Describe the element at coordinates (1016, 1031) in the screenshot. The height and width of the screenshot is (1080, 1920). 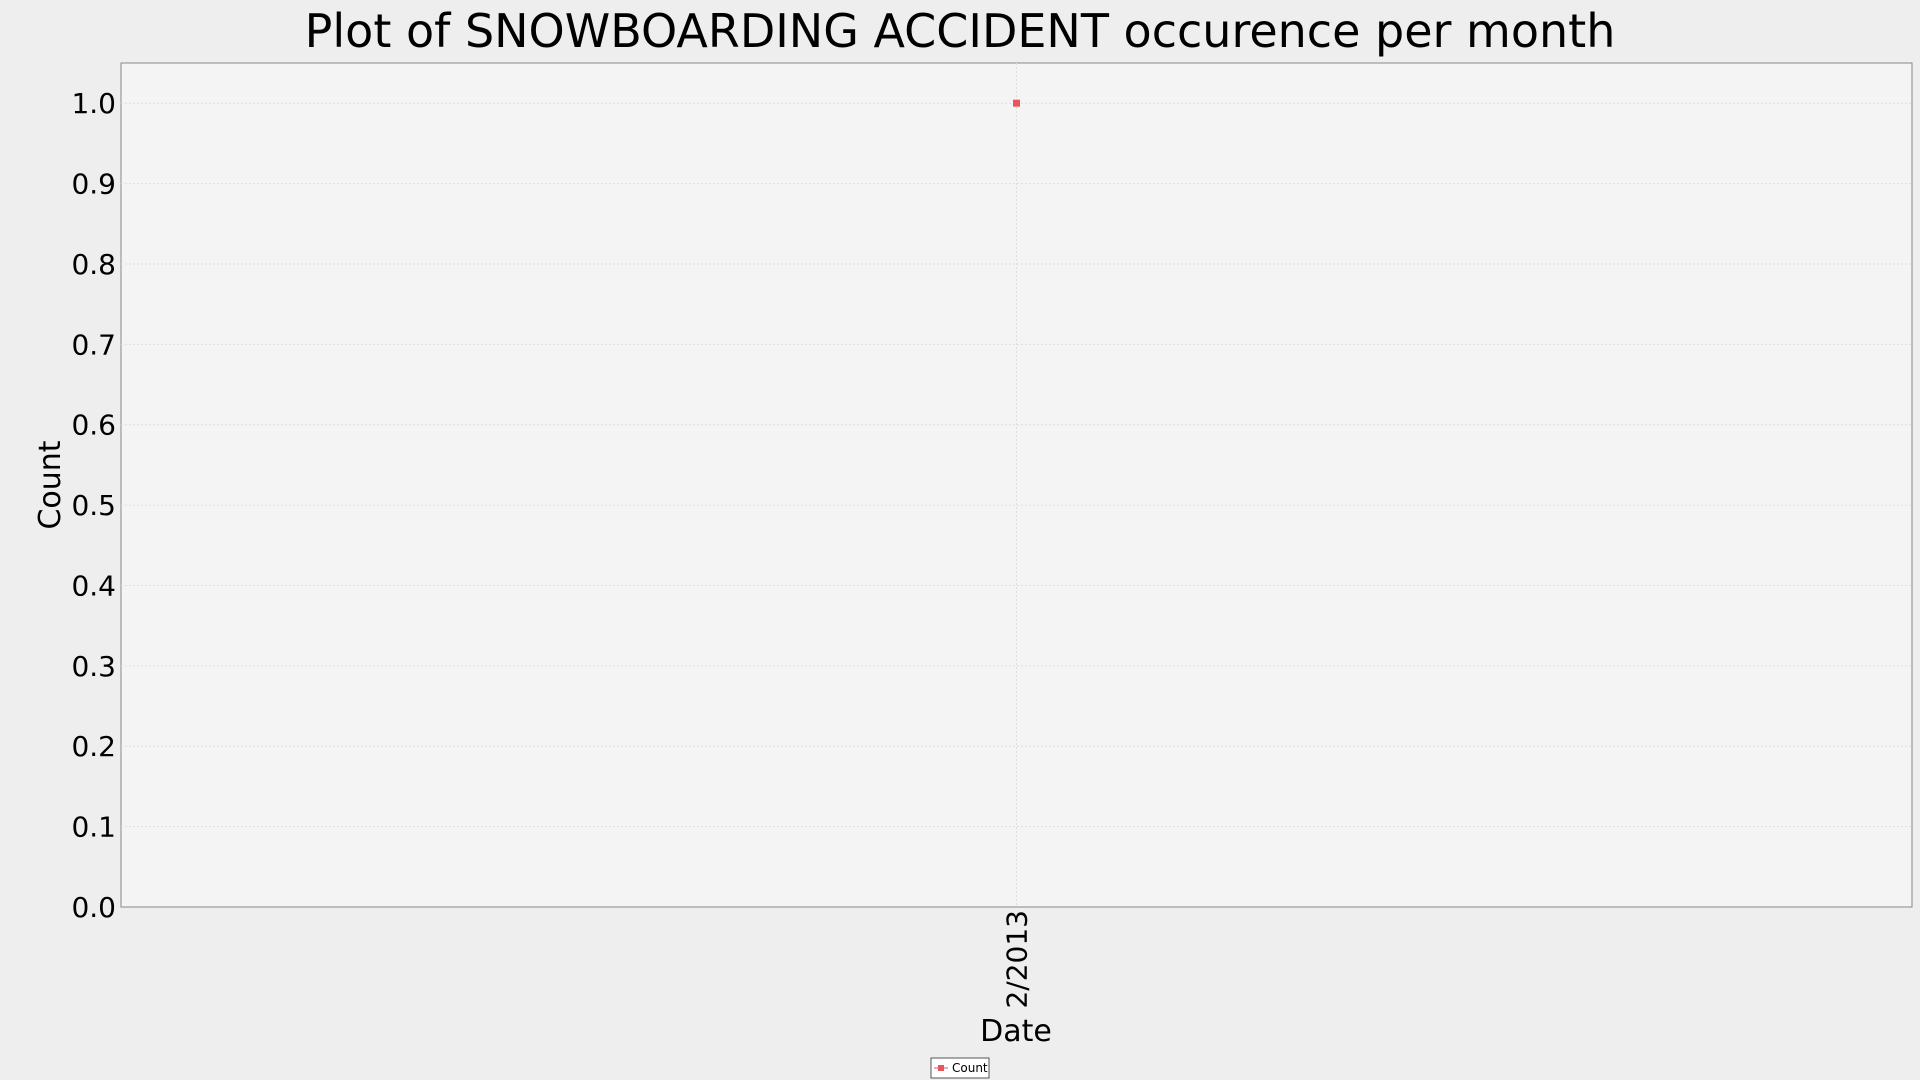
I see `x-axis-title: Date` at that location.